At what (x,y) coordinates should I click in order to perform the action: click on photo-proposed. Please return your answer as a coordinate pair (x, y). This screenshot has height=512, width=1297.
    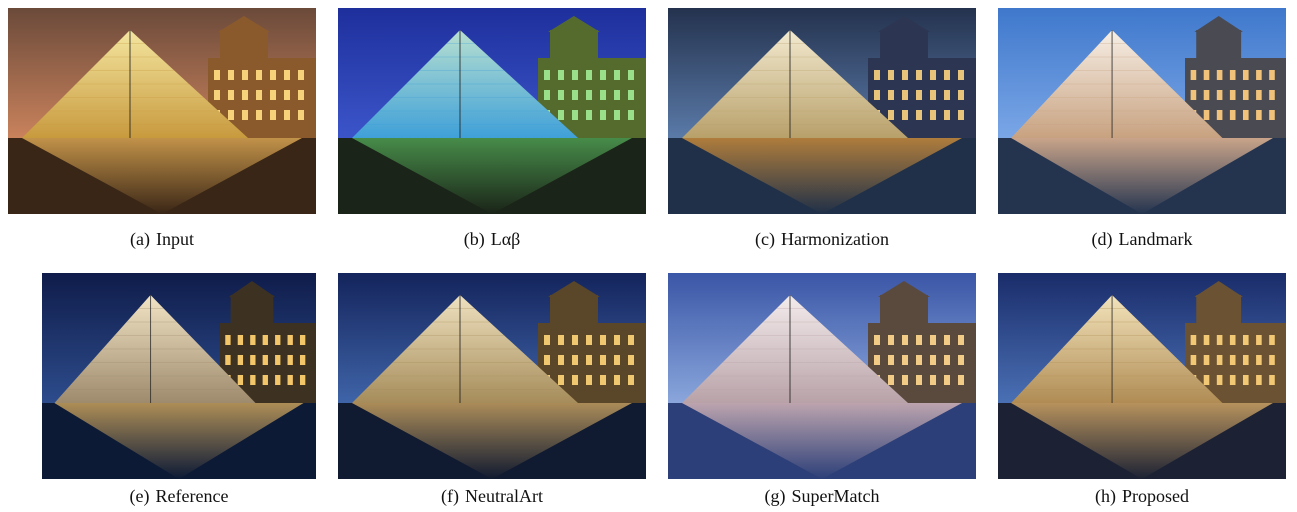
    Looking at the image, I should click on (1142, 376).